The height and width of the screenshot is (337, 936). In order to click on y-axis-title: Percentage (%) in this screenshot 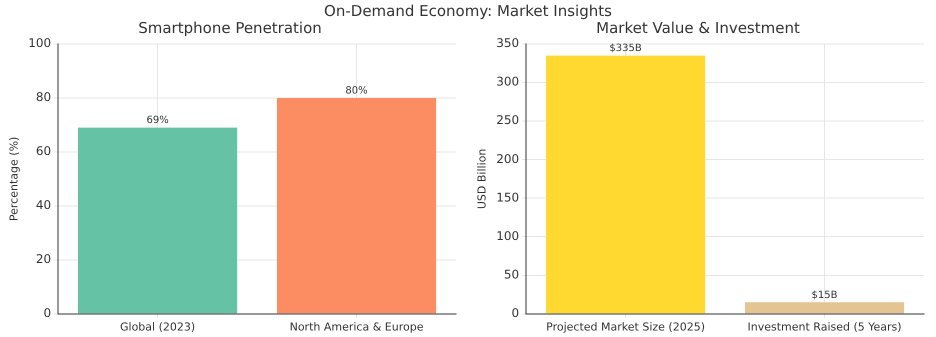, I will do `click(13, 179)`.